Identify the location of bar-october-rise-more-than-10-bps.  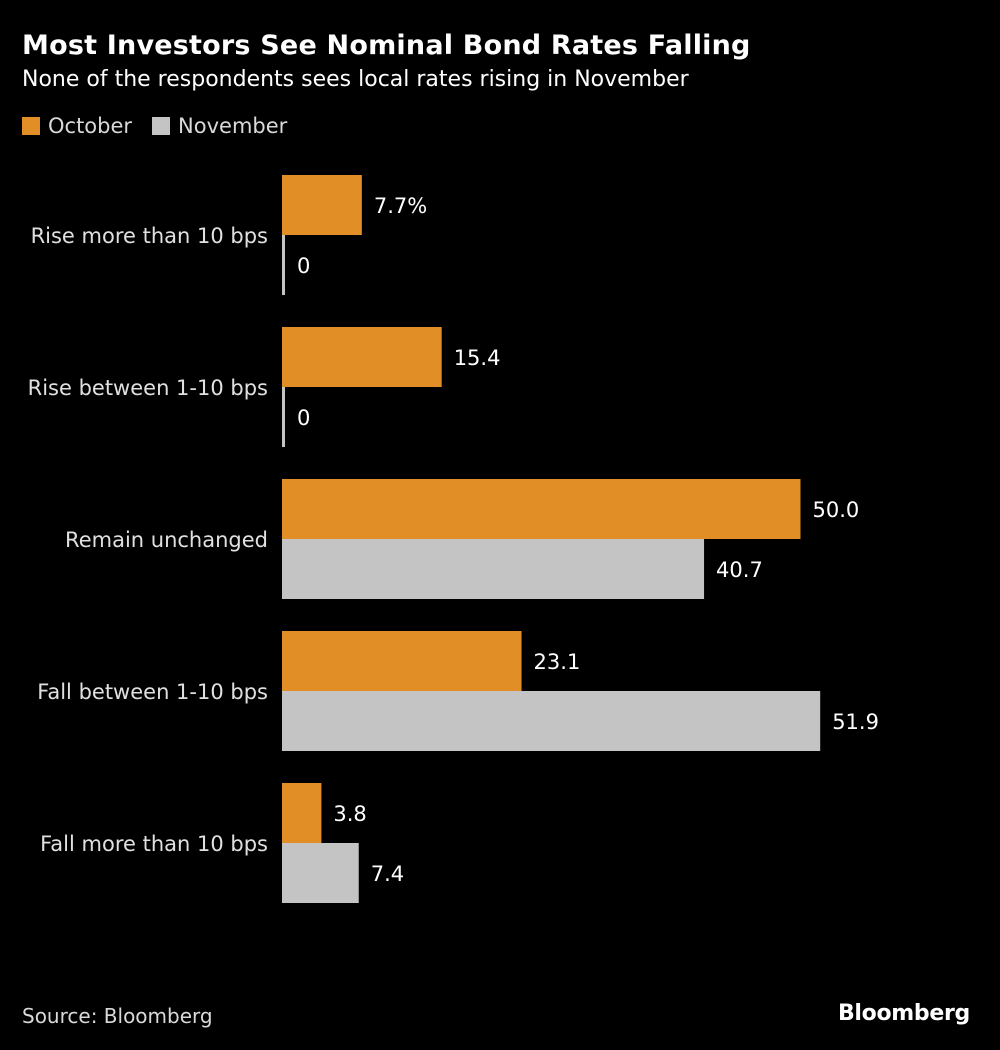
(322, 205).